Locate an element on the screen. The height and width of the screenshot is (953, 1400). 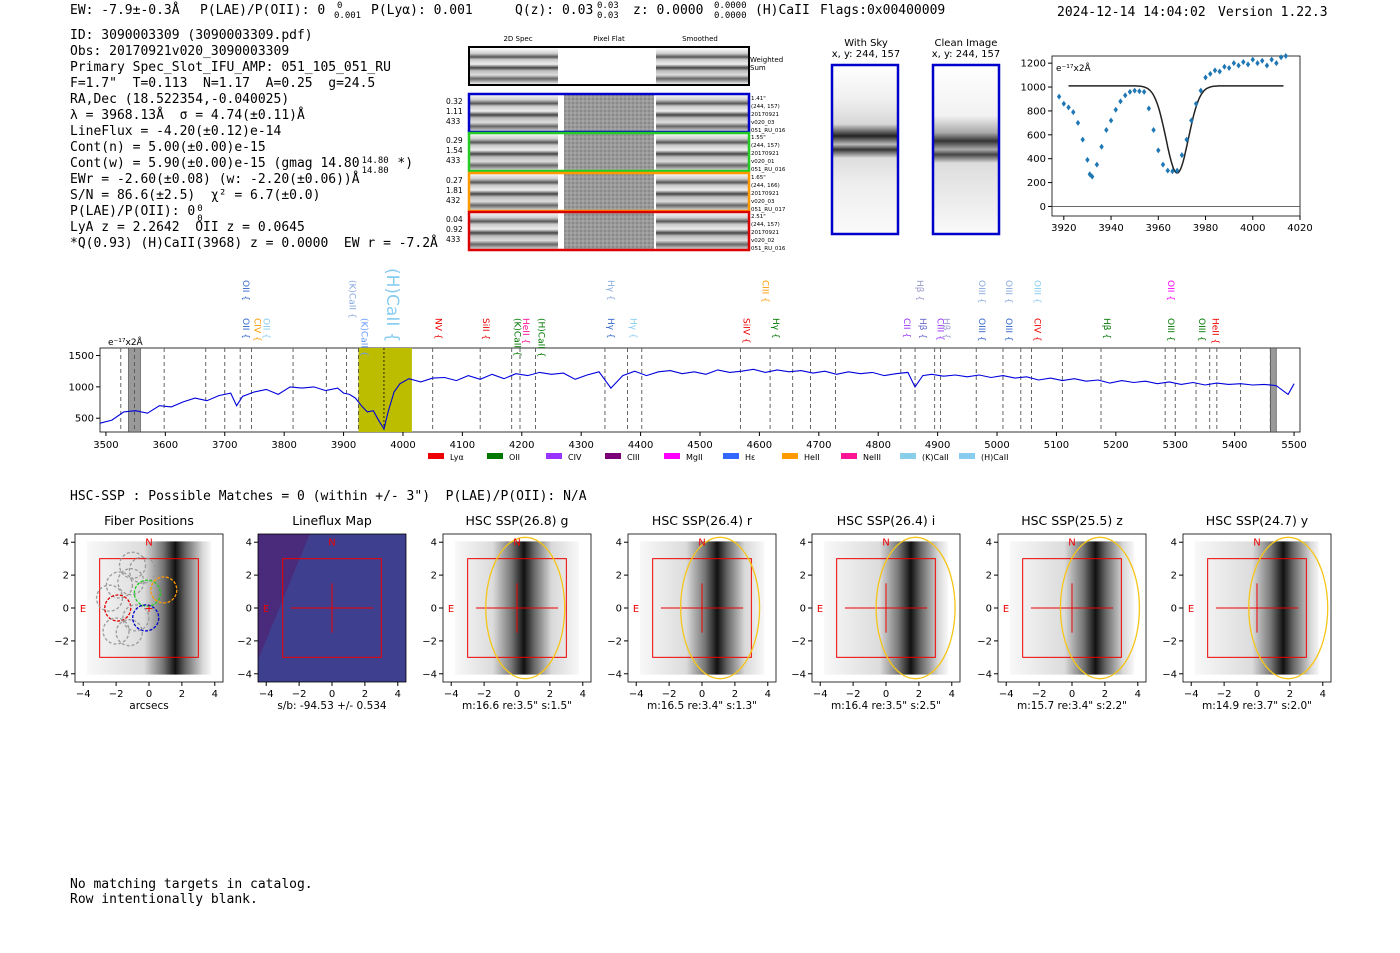
spectrum-line-label: (H)CaII { is located at coordinates (392, 305).